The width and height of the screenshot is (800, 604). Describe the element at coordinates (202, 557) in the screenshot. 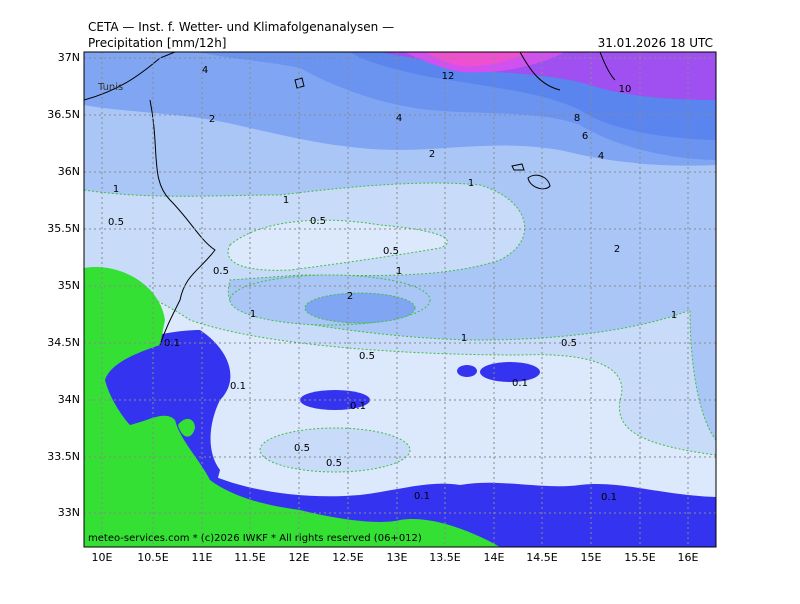

I see `lon-label: 11E` at that location.